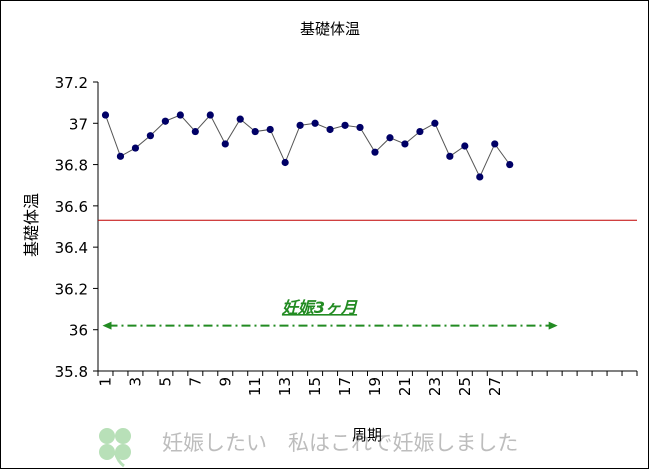  What do you see at coordinates (107, 325) in the screenshot?
I see `annotation-arrow-head-left` at bounding box center [107, 325].